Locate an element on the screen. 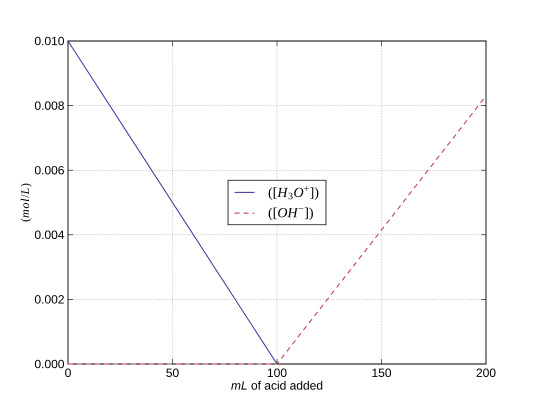 The width and height of the screenshot is (540, 405). y-tick-label: 0.000 is located at coordinates (49, 364).